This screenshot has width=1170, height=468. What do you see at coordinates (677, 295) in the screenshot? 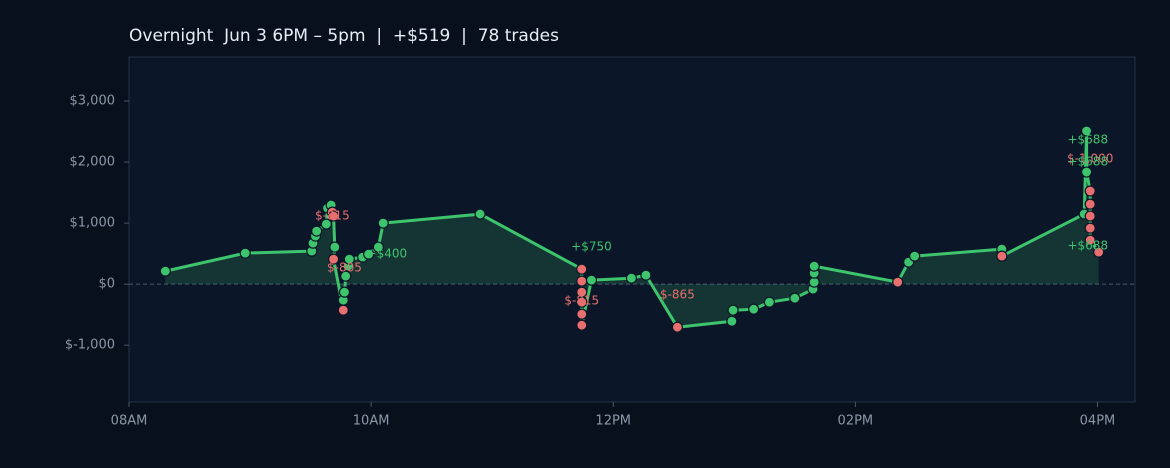
I see `annotation: $-865` at bounding box center [677, 295].